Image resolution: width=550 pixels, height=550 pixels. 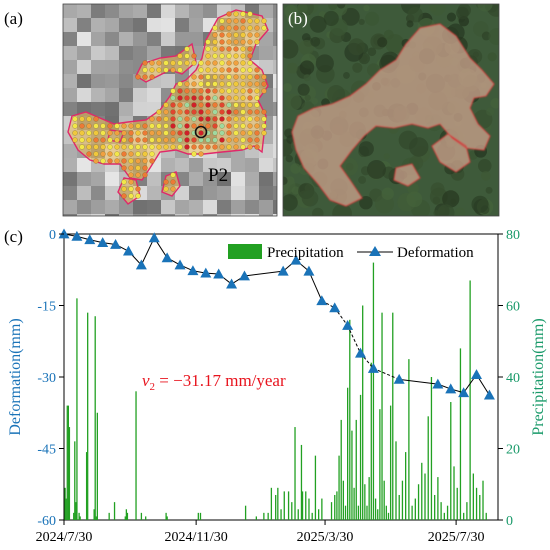 What do you see at coordinates (50, 378) in the screenshot?
I see `left-y-axis: 0 -15 -30 -45 -60` at bounding box center [50, 378].